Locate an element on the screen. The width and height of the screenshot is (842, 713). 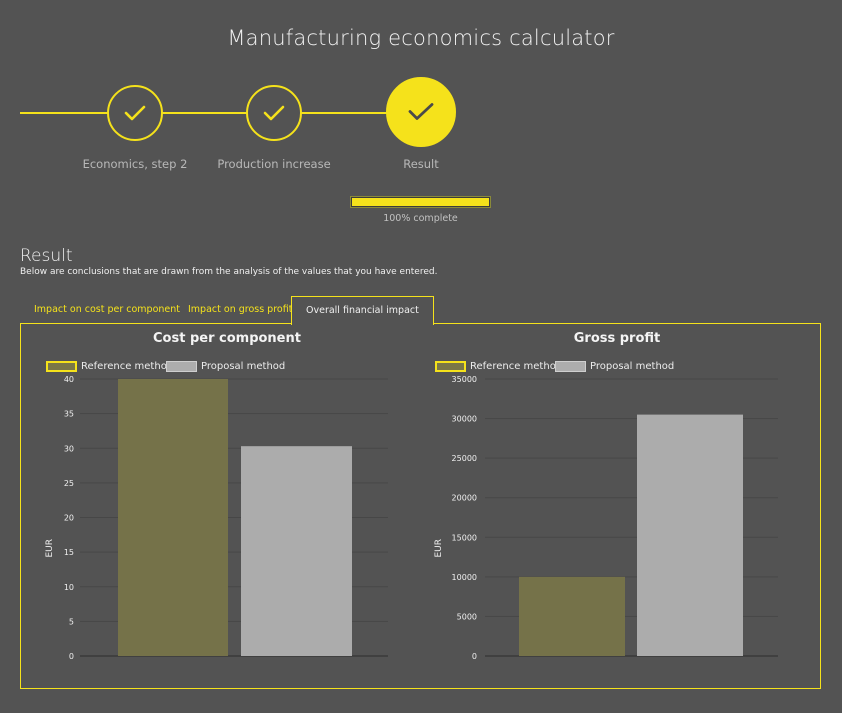
step-3-label: Result is located at coordinates (421, 164).